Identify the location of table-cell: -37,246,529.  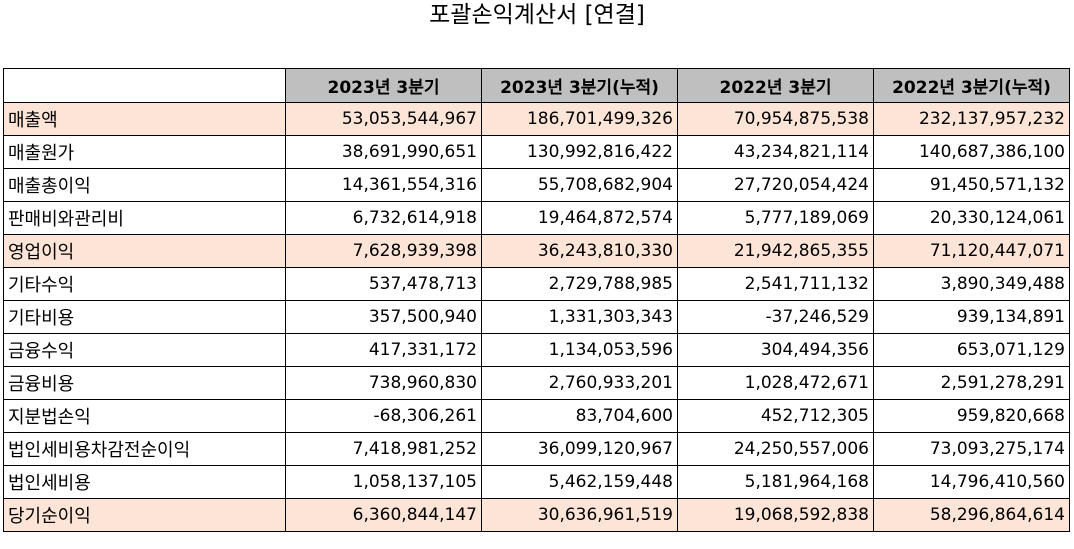
(775, 317).